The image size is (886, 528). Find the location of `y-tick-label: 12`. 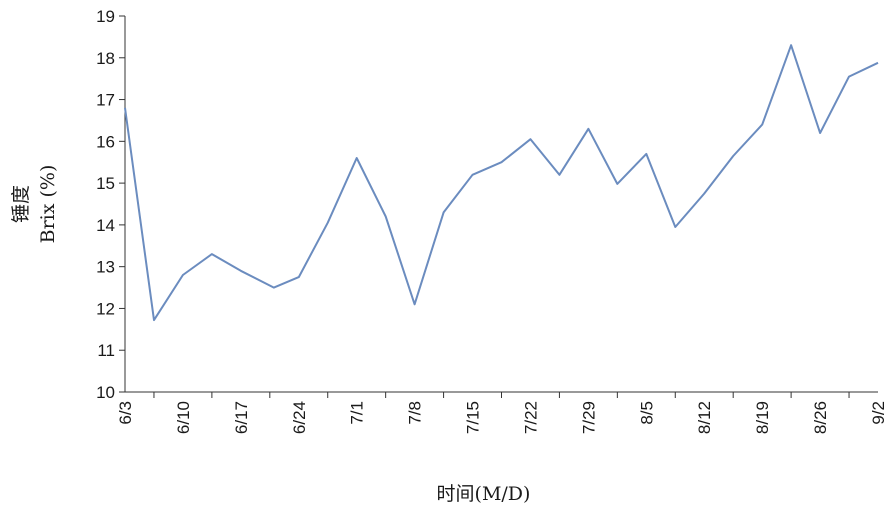

y-tick-label: 12 is located at coordinates (105, 308).